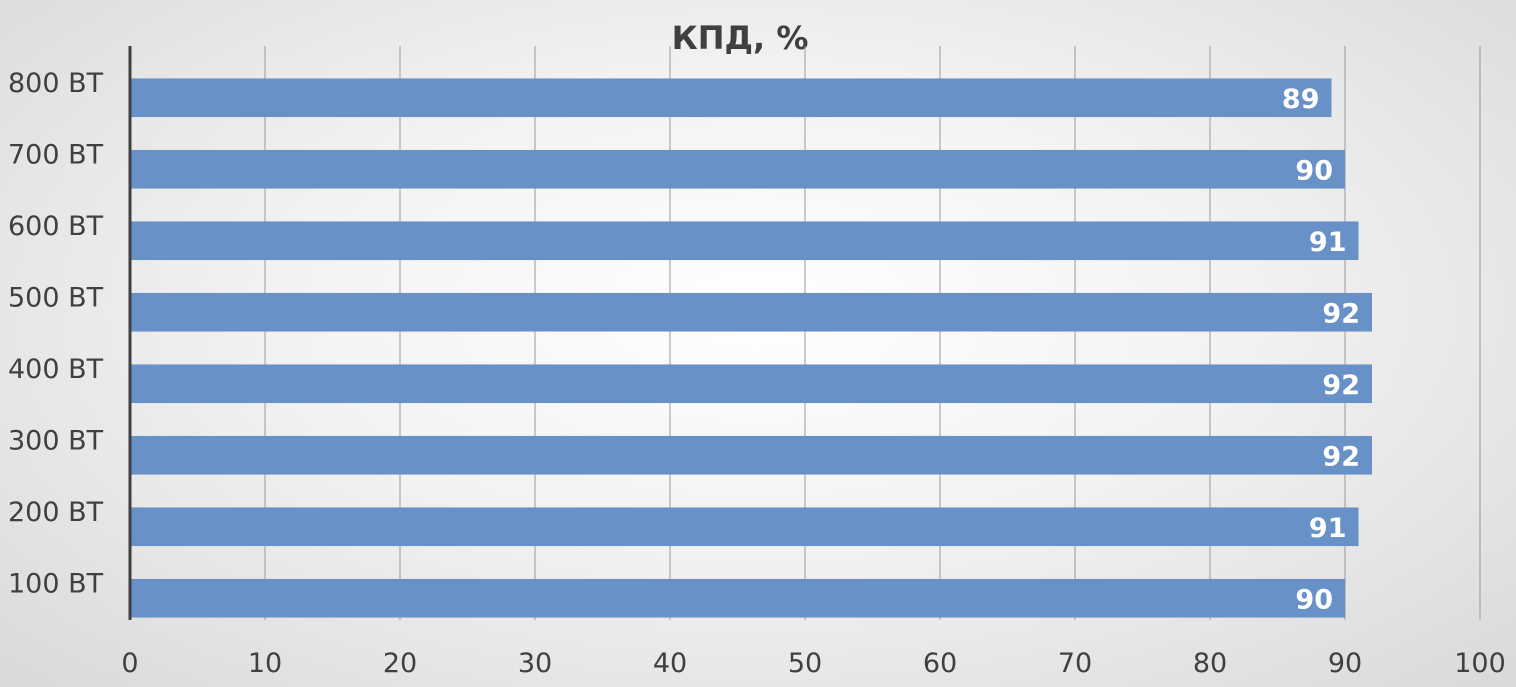  Describe the element at coordinates (56, 154) in the screenshot. I see `category-label: 700 ВТ` at that location.